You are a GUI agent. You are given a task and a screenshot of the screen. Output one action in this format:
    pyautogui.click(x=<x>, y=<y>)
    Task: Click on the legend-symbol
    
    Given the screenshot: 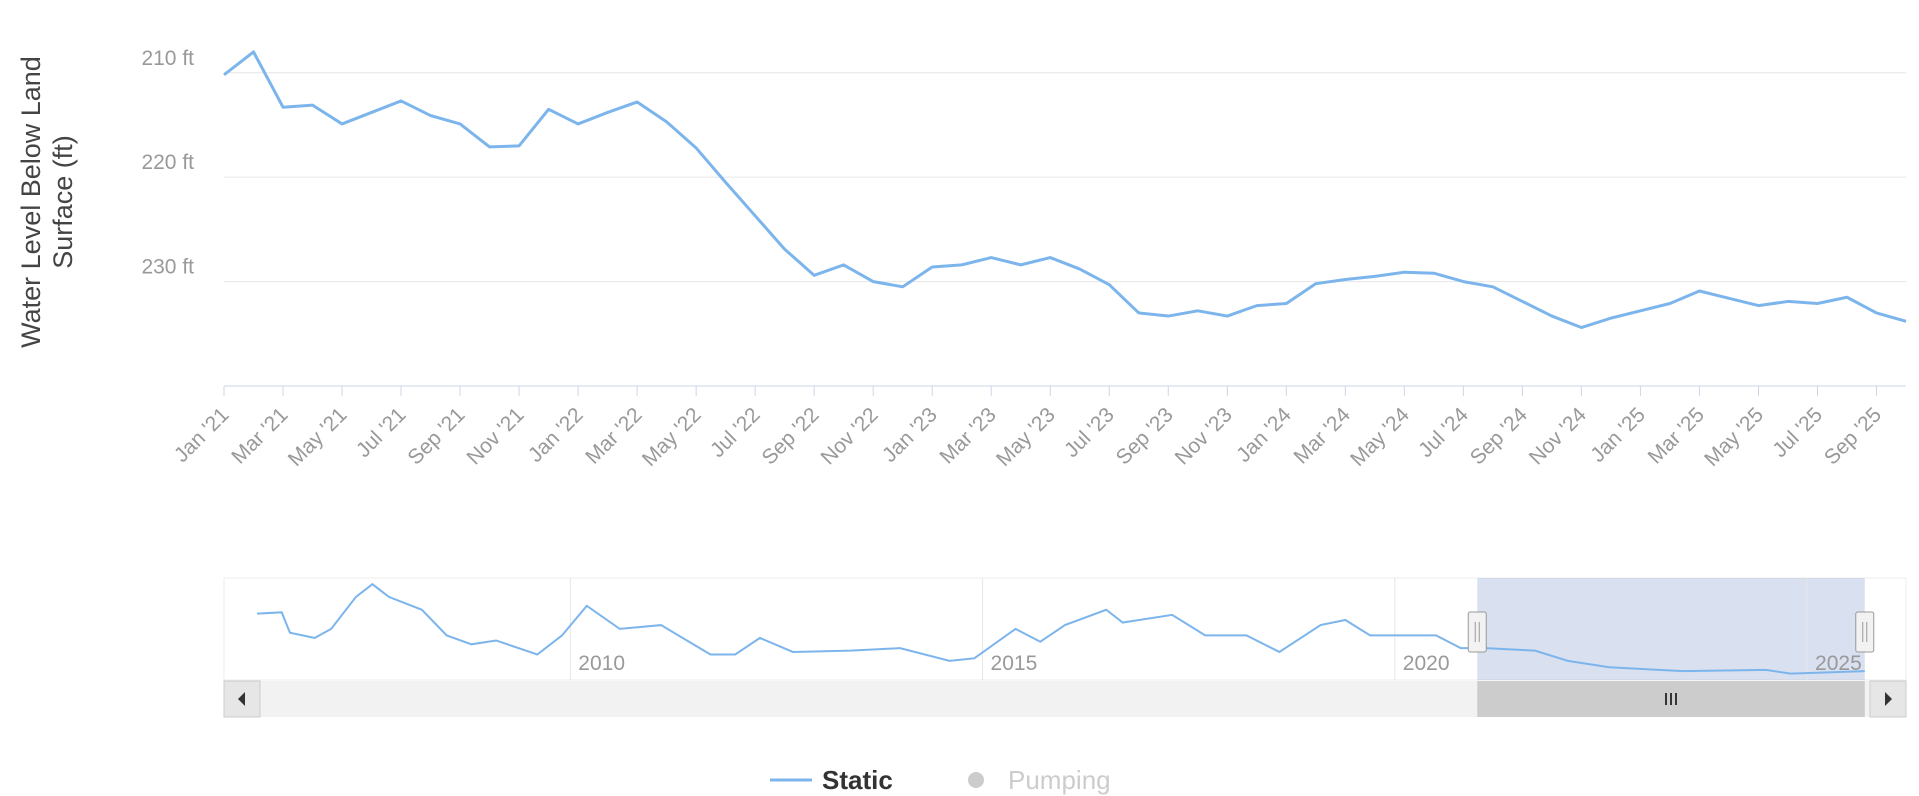 What is the action you would take?
    pyautogui.click(x=976, y=780)
    